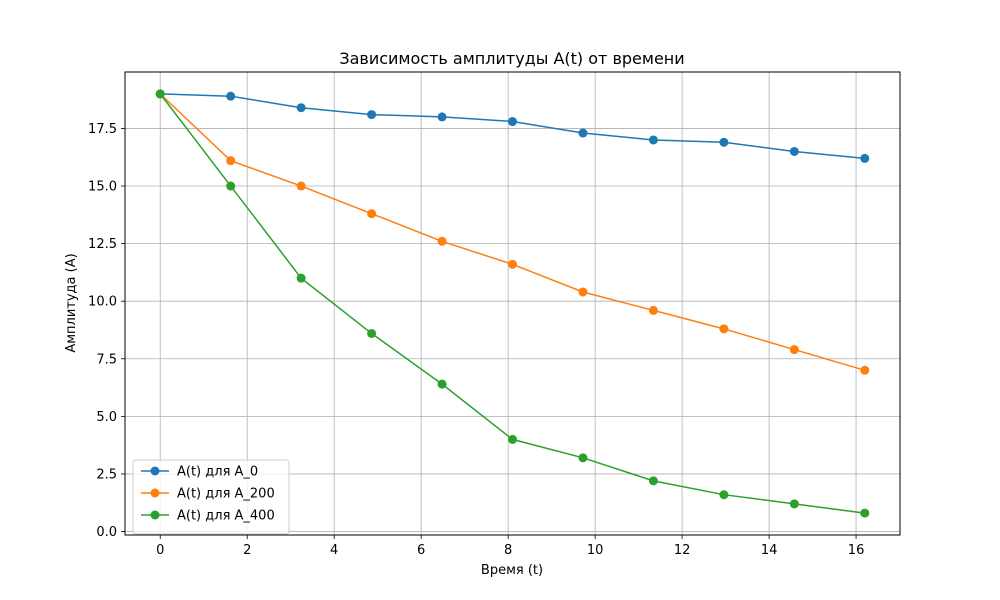 The image size is (1000, 600). Describe the element at coordinates (769, 550) in the screenshot. I see `x-tick-label: 14` at that location.